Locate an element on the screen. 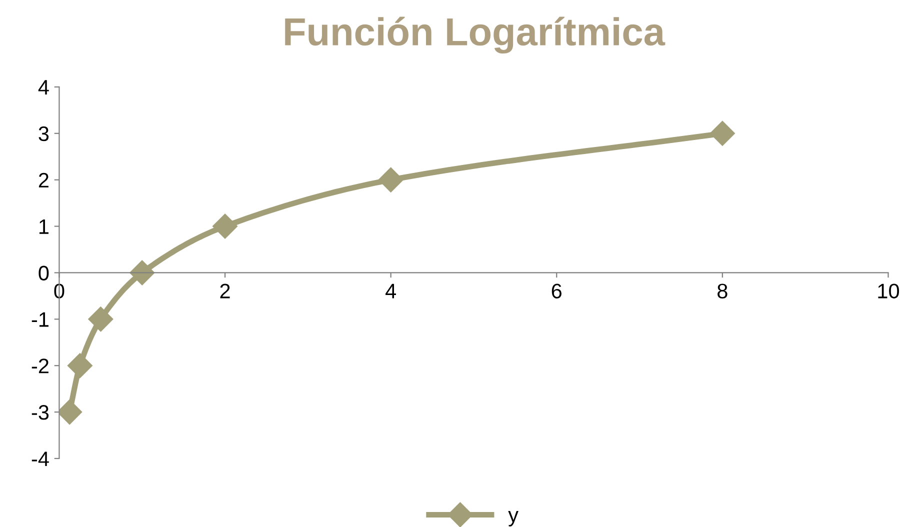 This screenshot has width=911, height=527. y-tick-label: 2 is located at coordinates (43, 180).